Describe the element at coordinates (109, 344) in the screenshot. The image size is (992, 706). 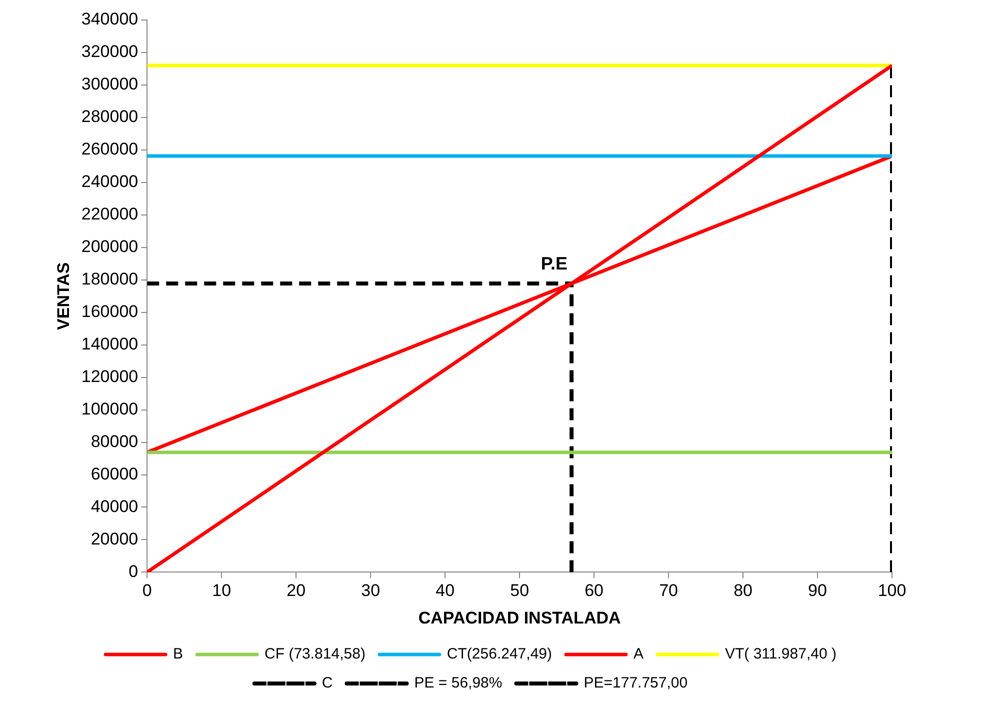
I see `y-tick-label: 140000` at that location.